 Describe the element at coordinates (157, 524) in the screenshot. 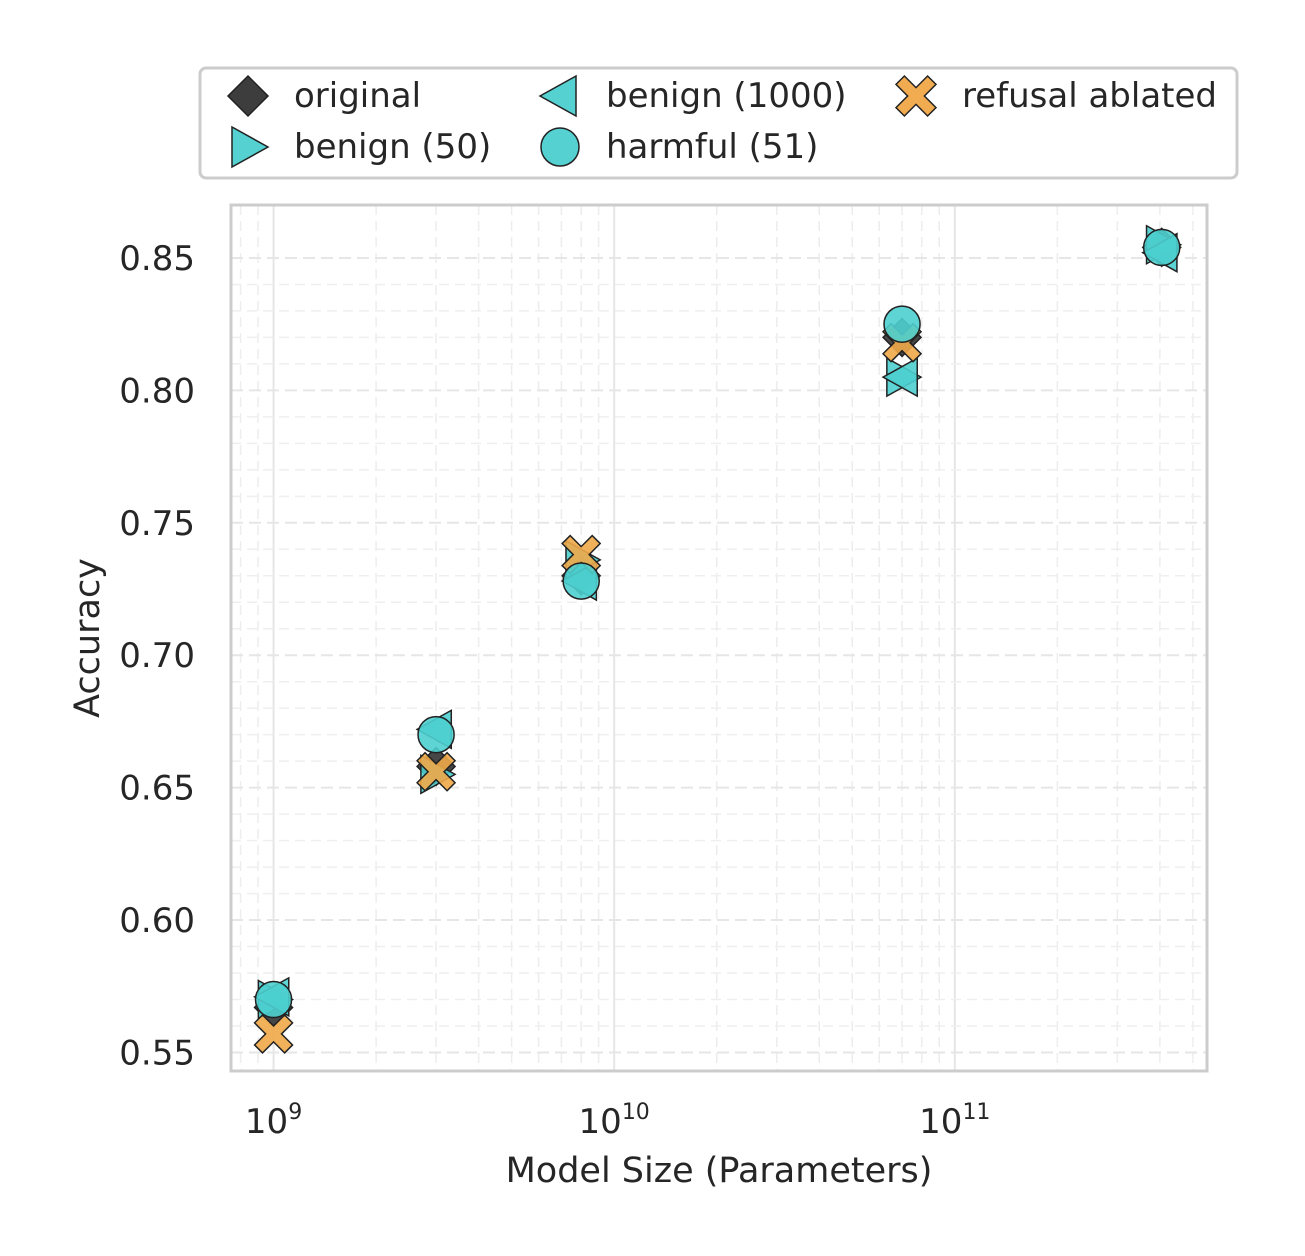

I see `y-tick-label: 0.75` at that location.